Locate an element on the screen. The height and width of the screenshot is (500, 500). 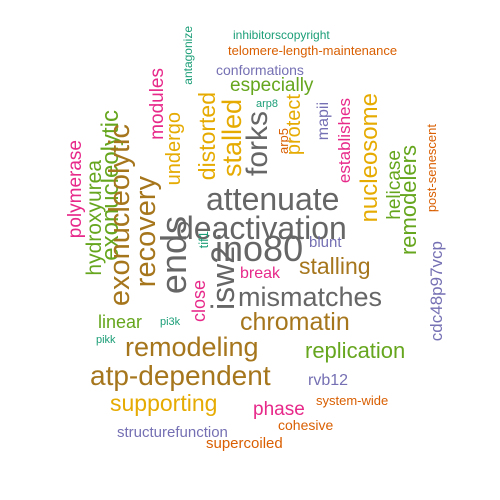
word-ino80: ino80 is located at coordinates (259, 248).